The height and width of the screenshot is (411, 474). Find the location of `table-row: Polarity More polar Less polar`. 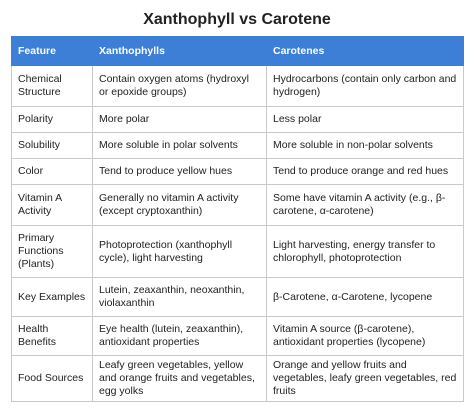

table-row: Polarity More polar Less polar is located at coordinates (237, 119).